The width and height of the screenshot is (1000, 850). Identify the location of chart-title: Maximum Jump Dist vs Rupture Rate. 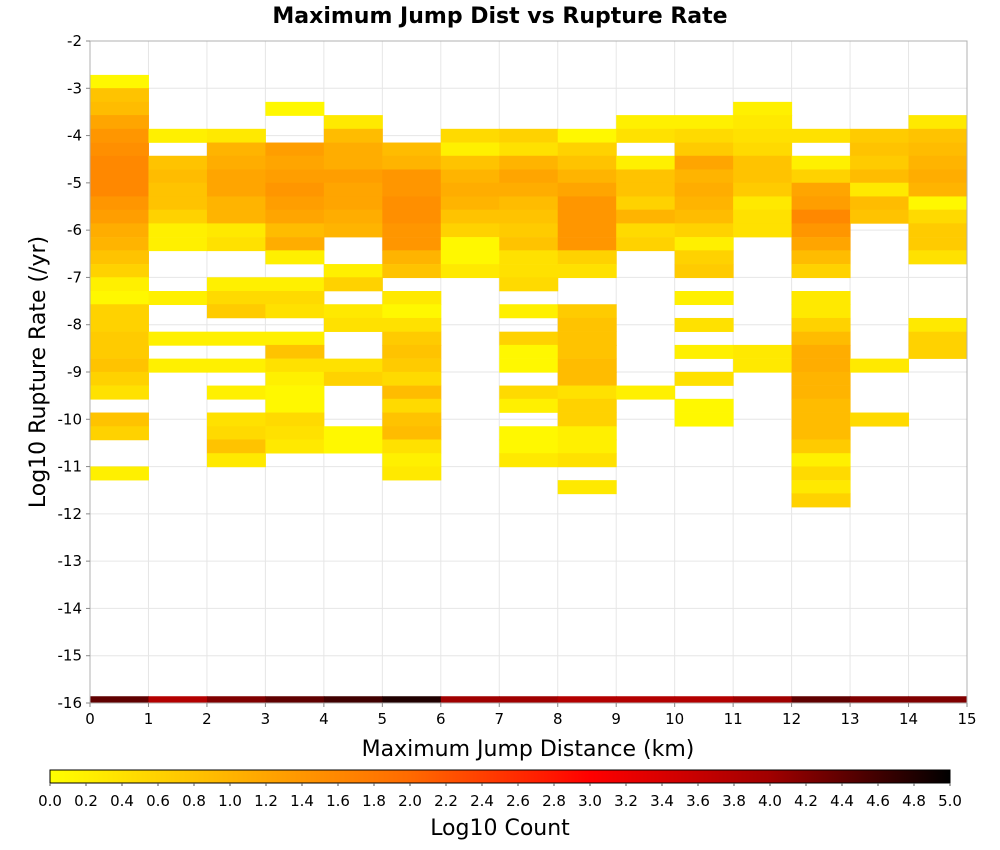
(499, 16).